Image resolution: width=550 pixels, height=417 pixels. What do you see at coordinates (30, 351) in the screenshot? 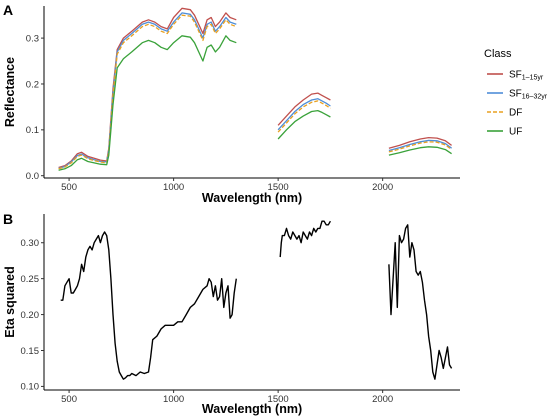
I see `panel-b-y-tick-label: 0.15` at bounding box center [30, 351].